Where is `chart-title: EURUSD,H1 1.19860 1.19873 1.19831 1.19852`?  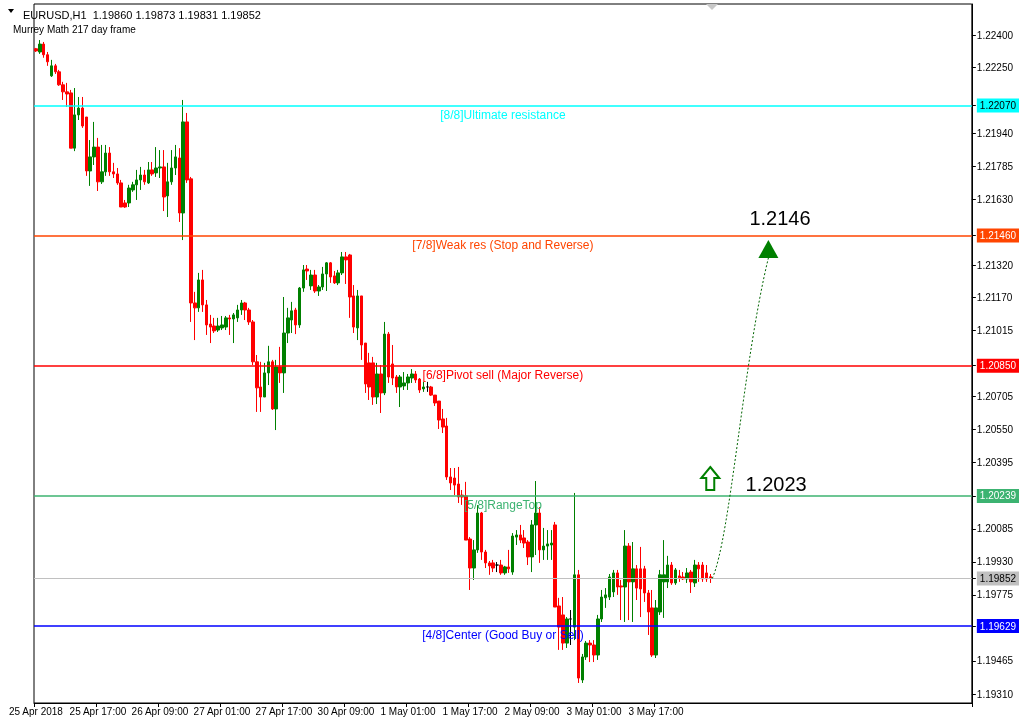 chart-title: EURUSD,H1 1.19860 1.19873 1.19831 1.19852 is located at coordinates (142, 14).